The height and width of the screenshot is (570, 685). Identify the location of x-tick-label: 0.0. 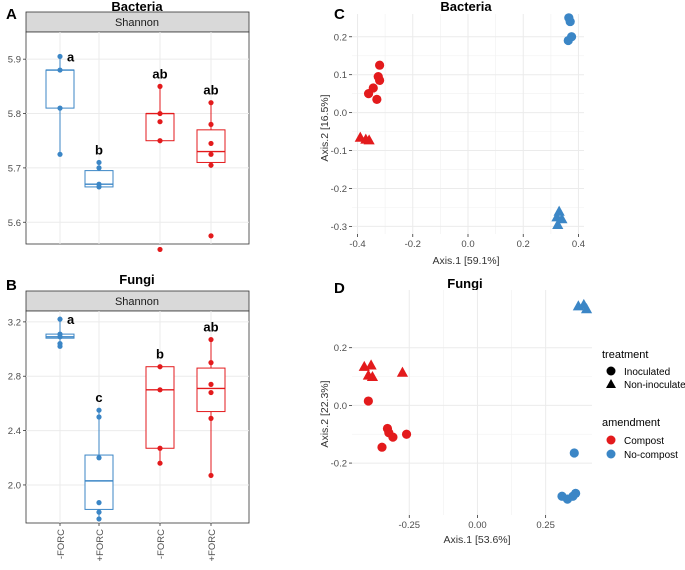
(467, 244).